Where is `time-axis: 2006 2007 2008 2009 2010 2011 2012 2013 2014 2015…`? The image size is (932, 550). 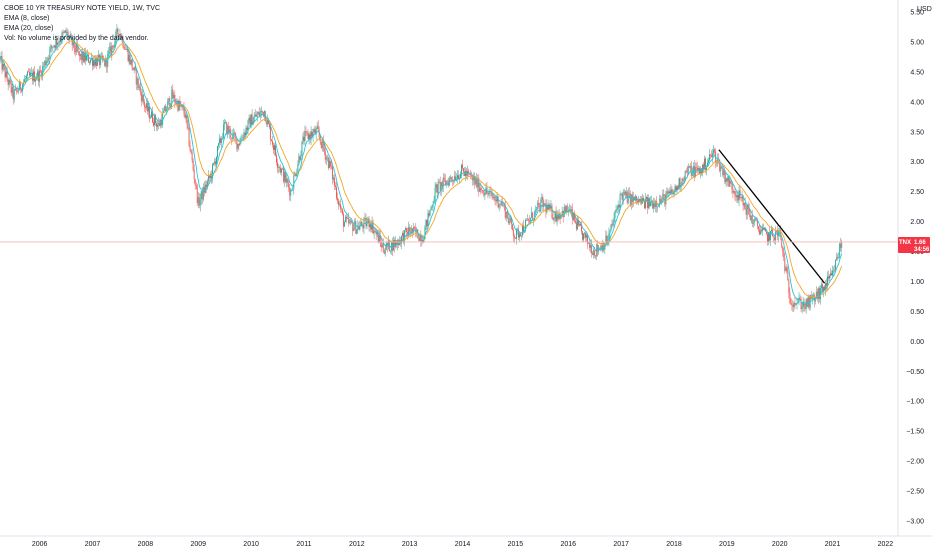 time-axis: 2006 2007 2008 2009 2010 2011 2012 2013 2014 2015… is located at coordinates (462, 544).